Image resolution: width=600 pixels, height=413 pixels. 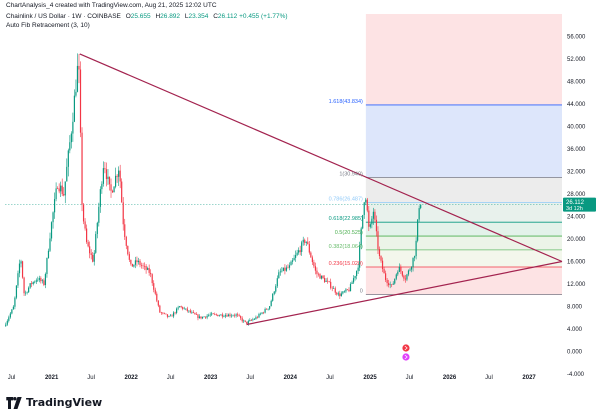 What do you see at coordinates (361, 292) in the screenshot?
I see `fib-label-0: 0` at bounding box center [361, 292].